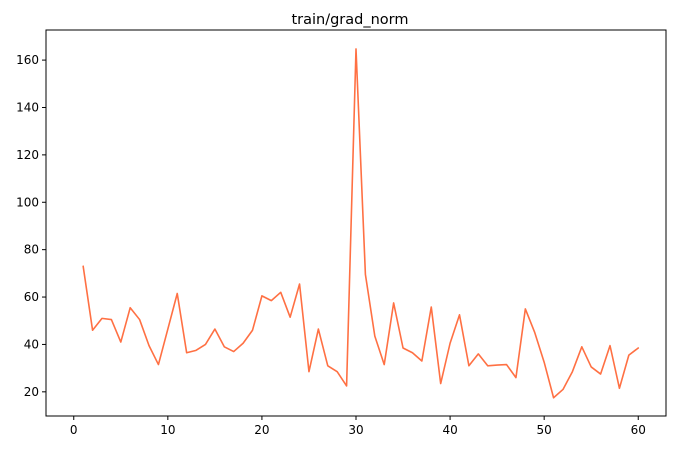 Image resolution: width=676 pixels, height=451 pixels. Describe the element at coordinates (31, 250) in the screenshot. I see `y-tick-label: 80` at that location.